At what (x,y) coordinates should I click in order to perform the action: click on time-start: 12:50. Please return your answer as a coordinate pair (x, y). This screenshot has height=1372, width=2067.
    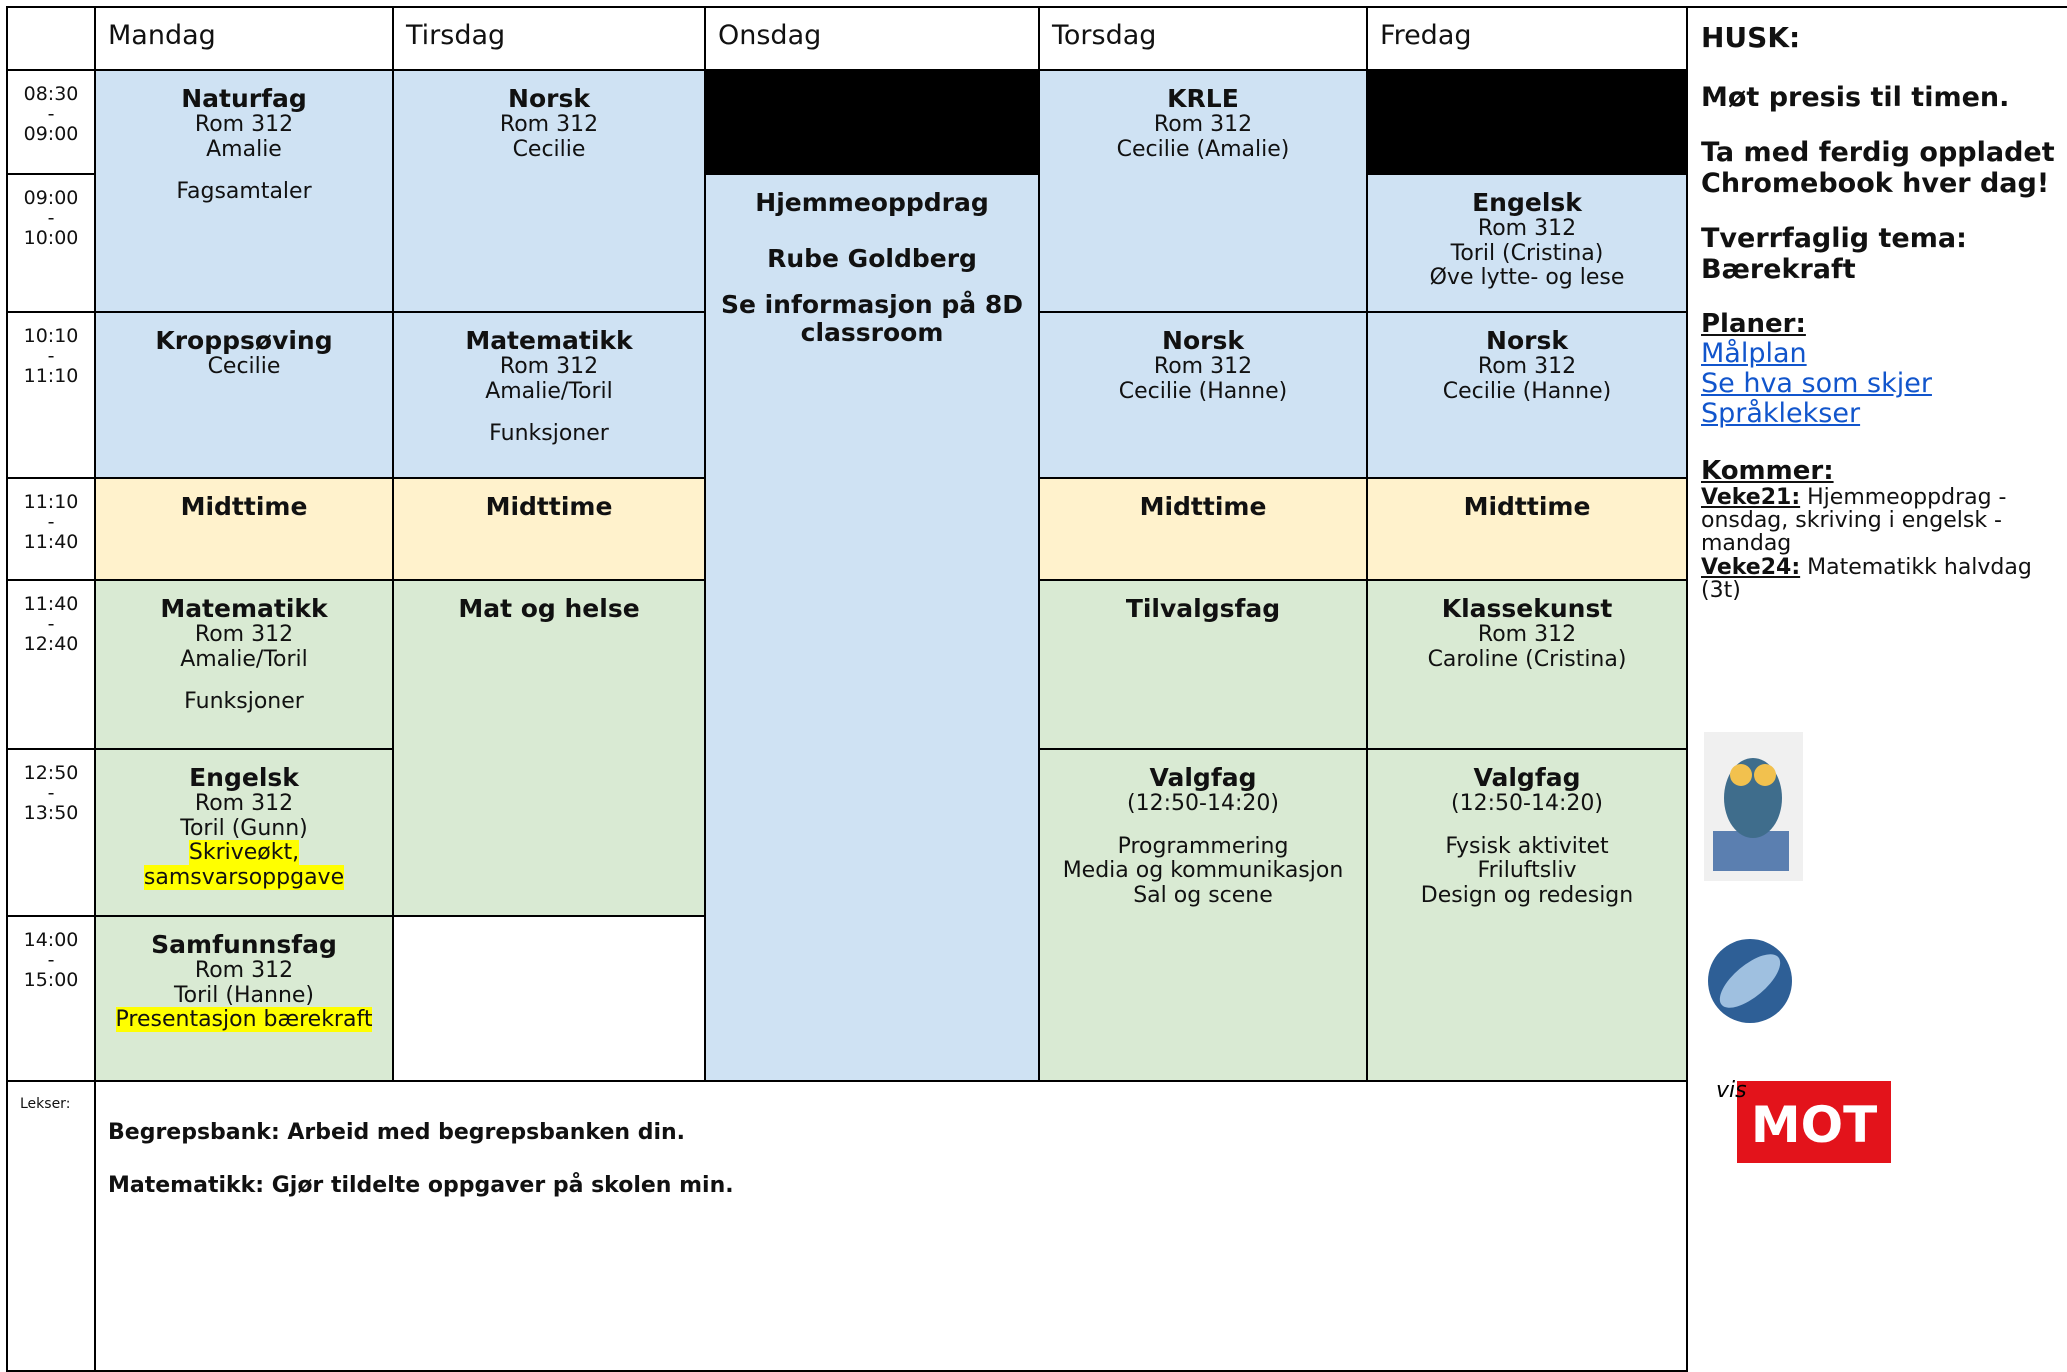
    Looking at the image, I should click on (51, 773).